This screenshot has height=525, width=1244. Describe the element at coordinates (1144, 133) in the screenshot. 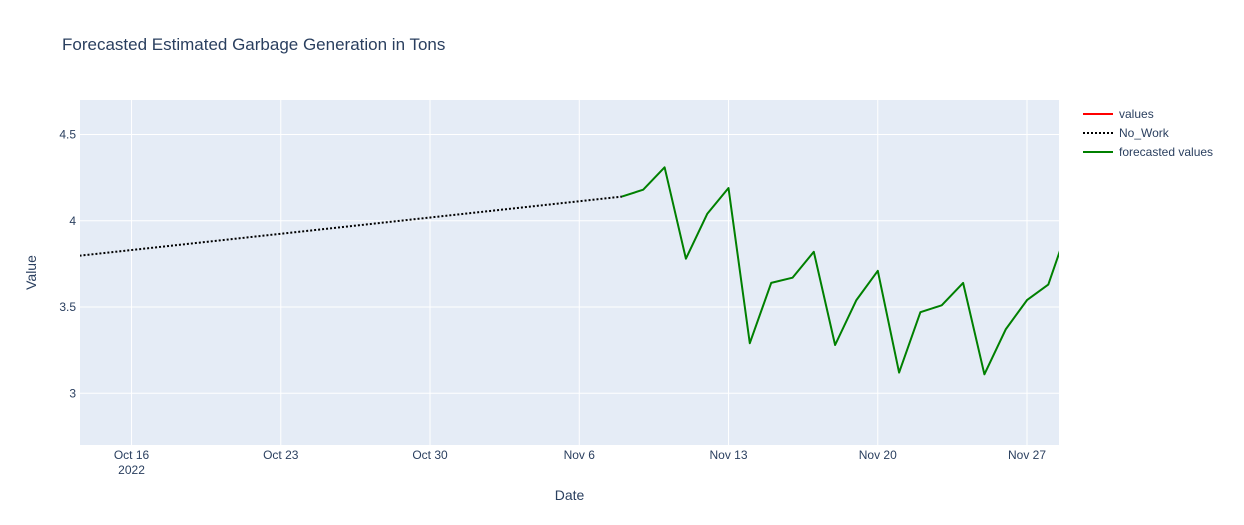

I see `legend-label: No_Work` at that location.